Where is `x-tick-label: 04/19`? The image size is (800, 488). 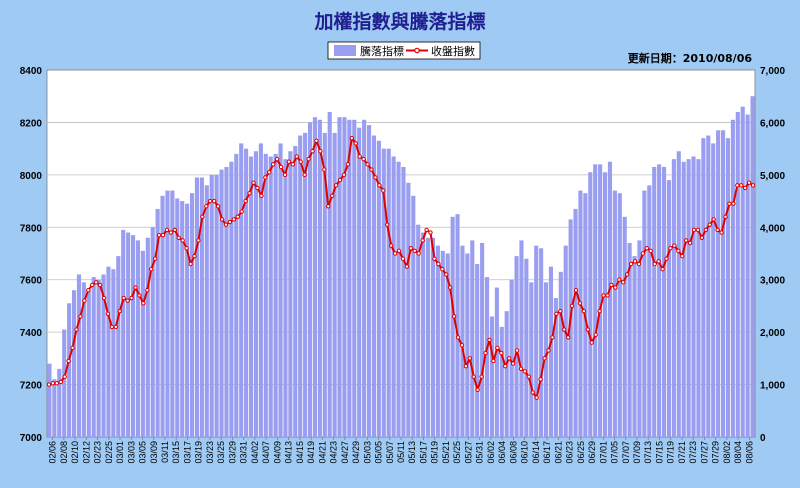
x-tick-label: 04/19 is located at coordinates (311, 452).